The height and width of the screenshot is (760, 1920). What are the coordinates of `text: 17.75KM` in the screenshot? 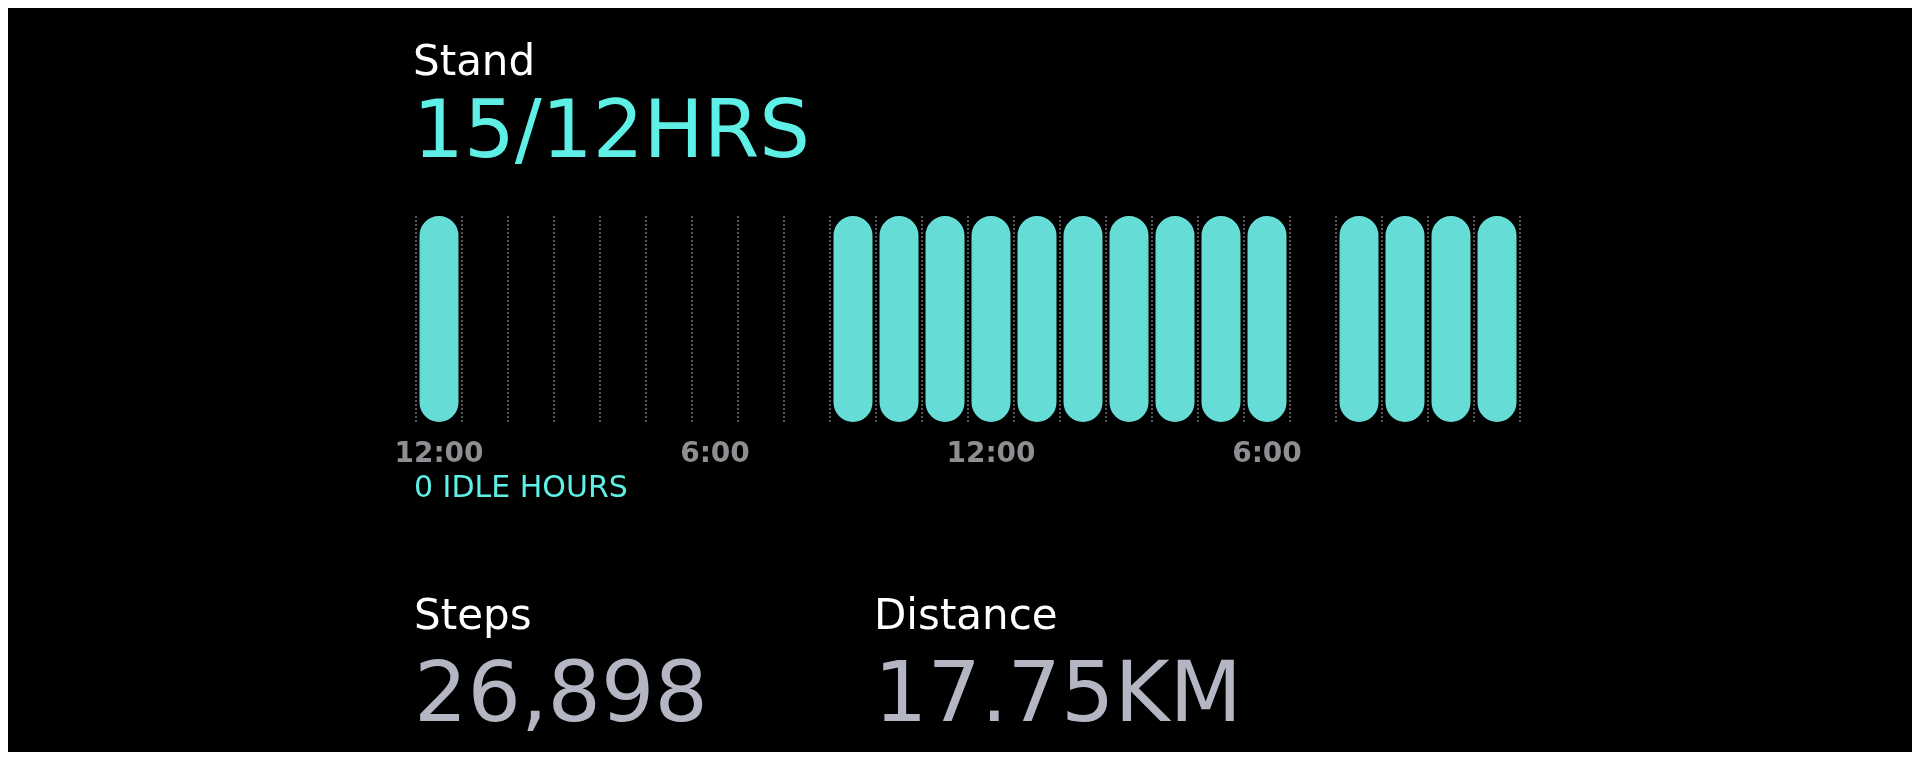 It's located at (1058, 692).